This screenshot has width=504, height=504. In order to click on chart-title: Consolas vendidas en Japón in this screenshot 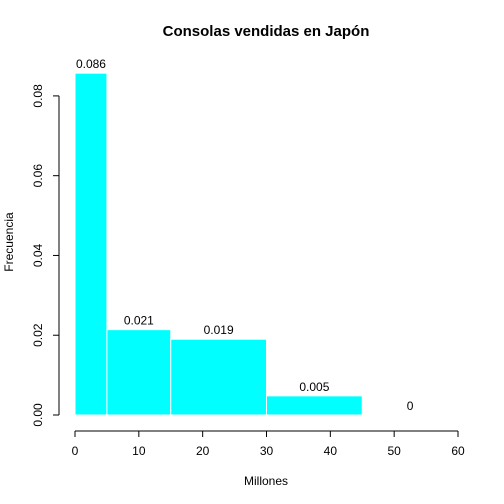, I will do `click(266, 31)`.